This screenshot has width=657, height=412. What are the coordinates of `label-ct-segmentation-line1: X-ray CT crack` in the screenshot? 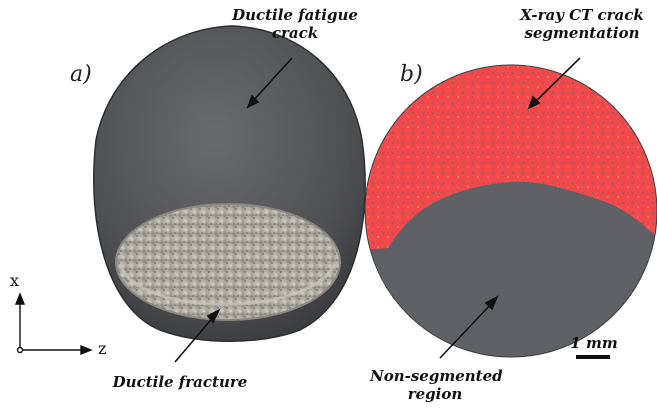 It's located at (582, 15).